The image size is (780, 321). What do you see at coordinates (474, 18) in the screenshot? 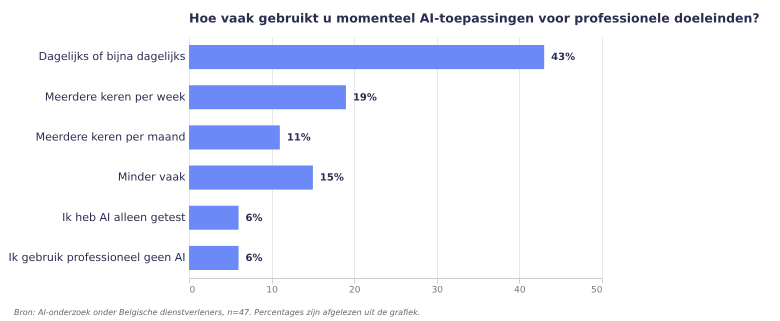
I see `chart-title: Hoe vaak gebruikt u momenteel AI-toepassingen voor professionele doeleinden?` at bounding box center [474, 18].